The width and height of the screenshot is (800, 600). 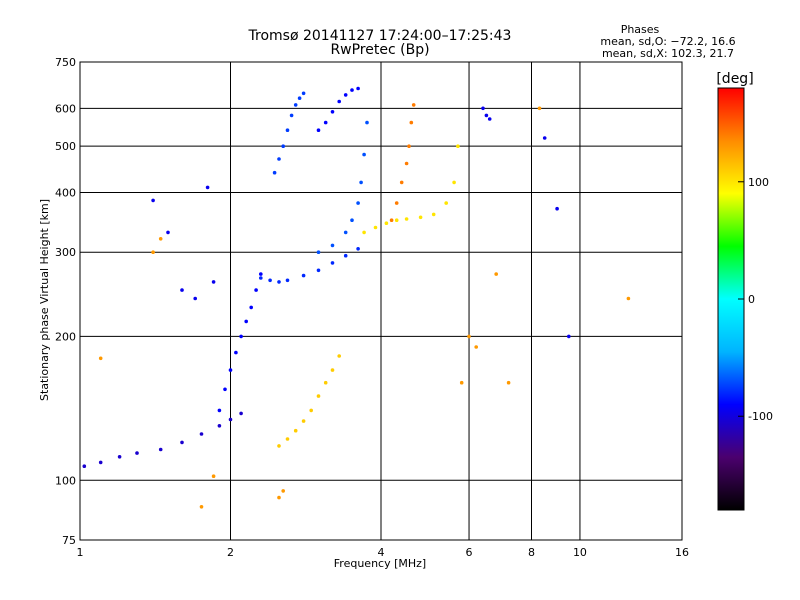 I want to click on x-tick-label: 6, so click(x=469, y=552).